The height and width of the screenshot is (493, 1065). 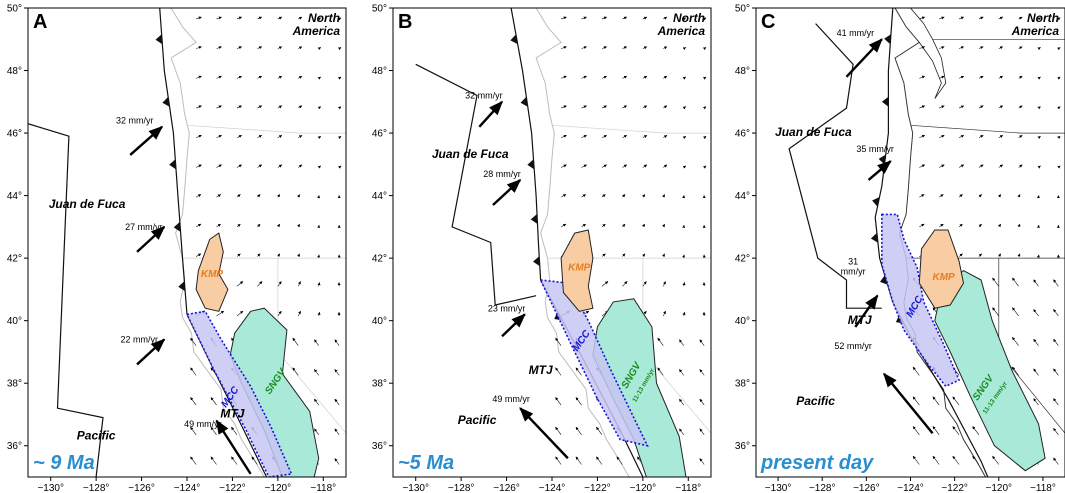 What do you see at coordinates (232, 414) in the screenshot?
I see `mtj-label: MTJ` at bounding box center [232, 414].